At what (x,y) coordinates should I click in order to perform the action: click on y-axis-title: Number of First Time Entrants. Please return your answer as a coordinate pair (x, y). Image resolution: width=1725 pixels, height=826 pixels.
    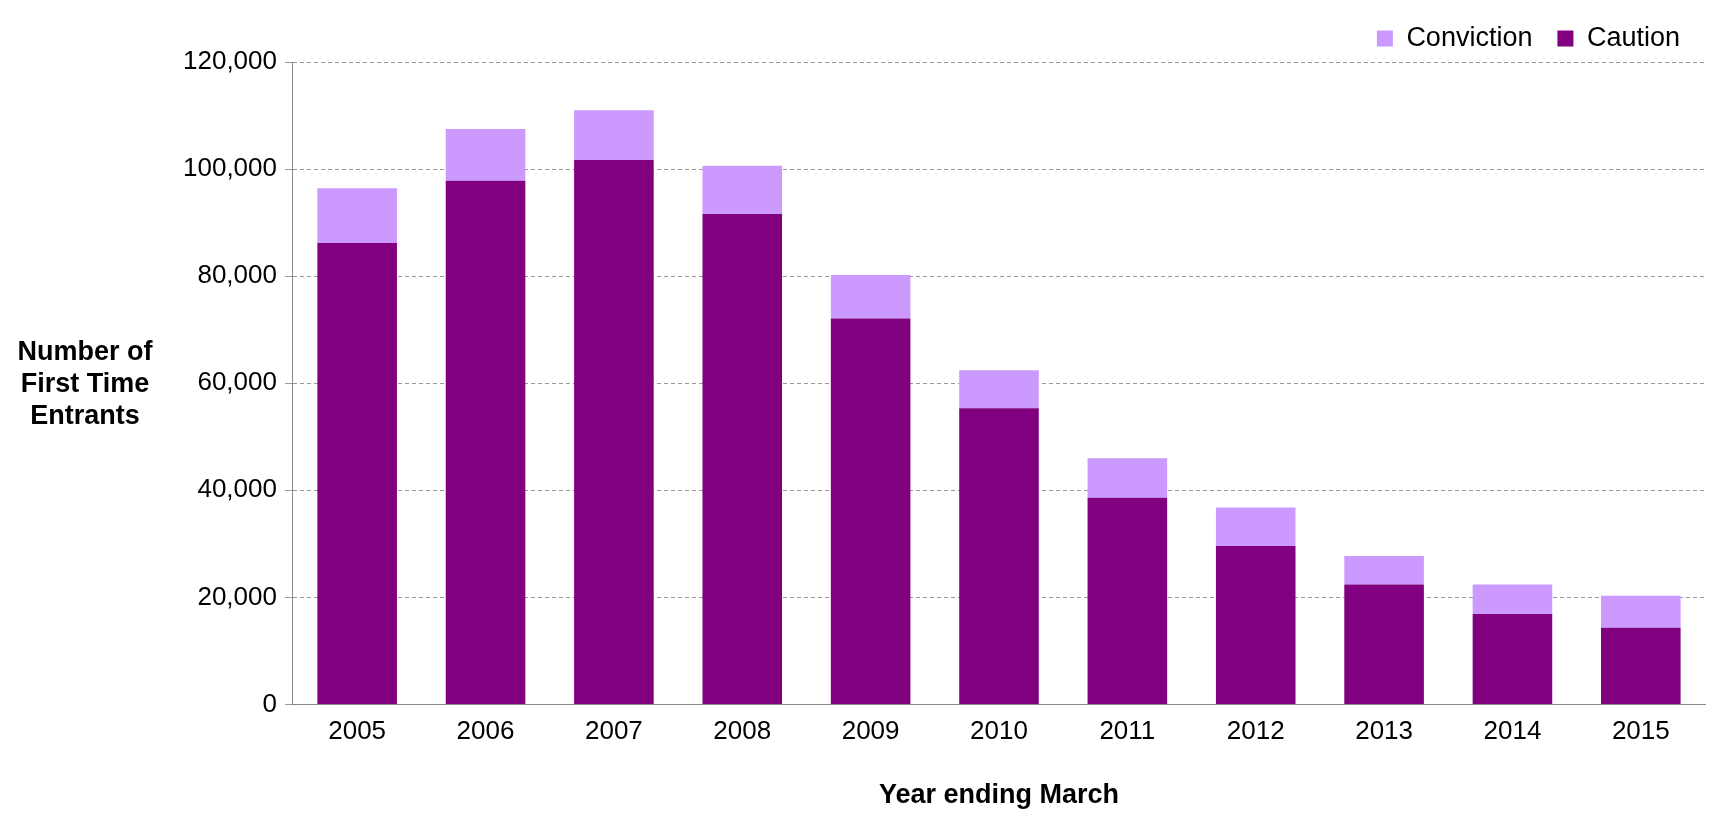
    Looking at the image, I should click on (85, 383).